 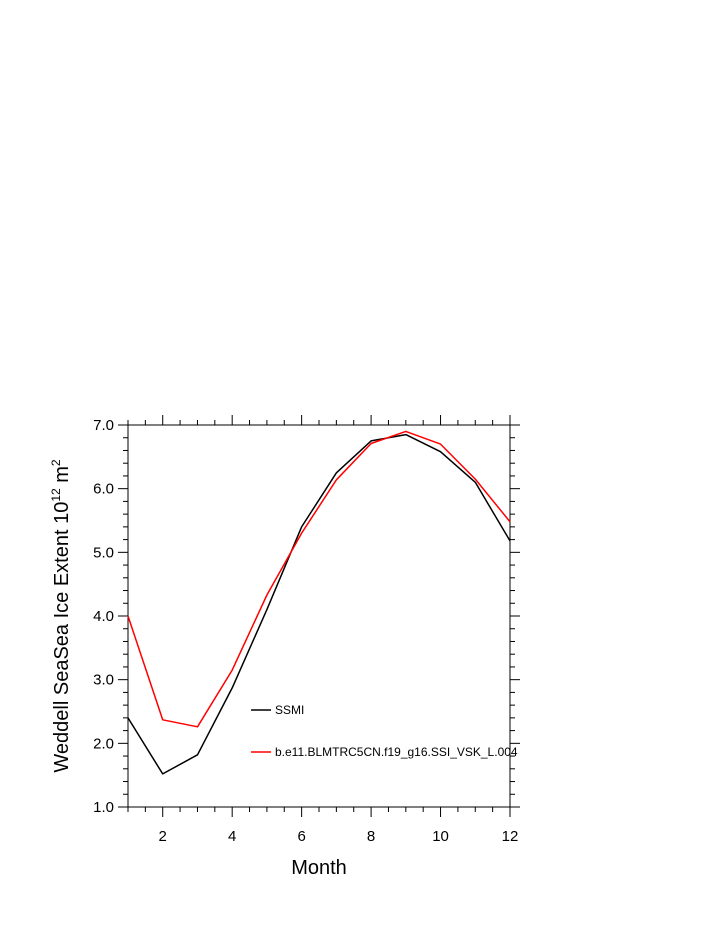 I want to click on y-axis-title-unit: m, so click(x=62, y=477).